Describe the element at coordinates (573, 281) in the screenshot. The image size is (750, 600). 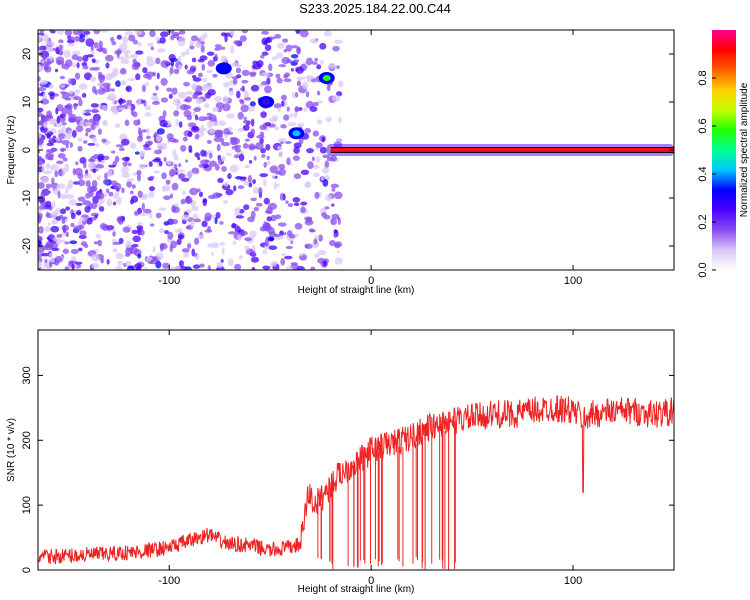
I see `x-tick-label: 100` at that location.